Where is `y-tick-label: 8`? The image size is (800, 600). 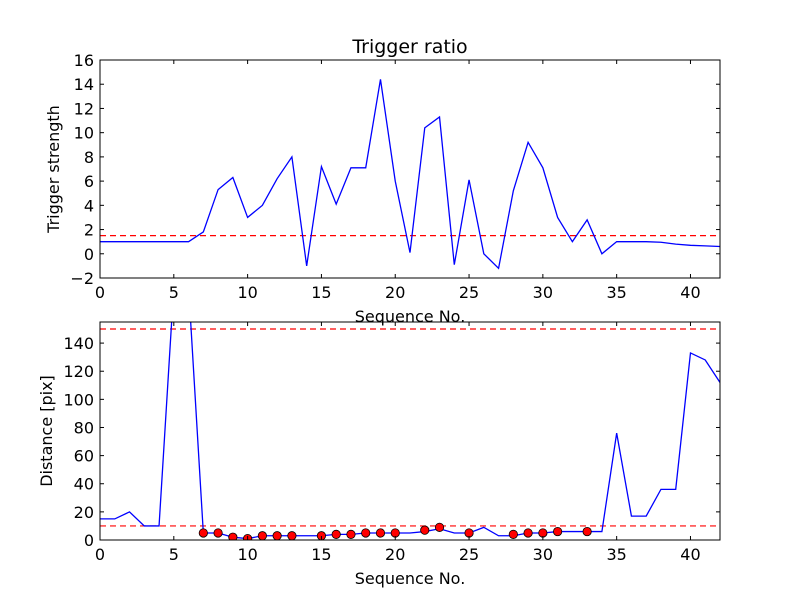
y-tick-label: 8 is located at coordinates (89, 157).